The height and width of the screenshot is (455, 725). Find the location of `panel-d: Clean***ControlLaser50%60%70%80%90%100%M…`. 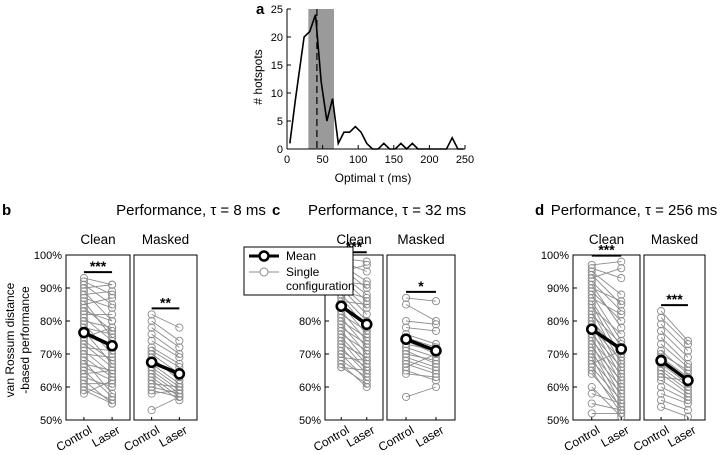

panel-d: Clean***ControlLaser50%60%70%80%90%100%M… is located at coordinates (623, 343).